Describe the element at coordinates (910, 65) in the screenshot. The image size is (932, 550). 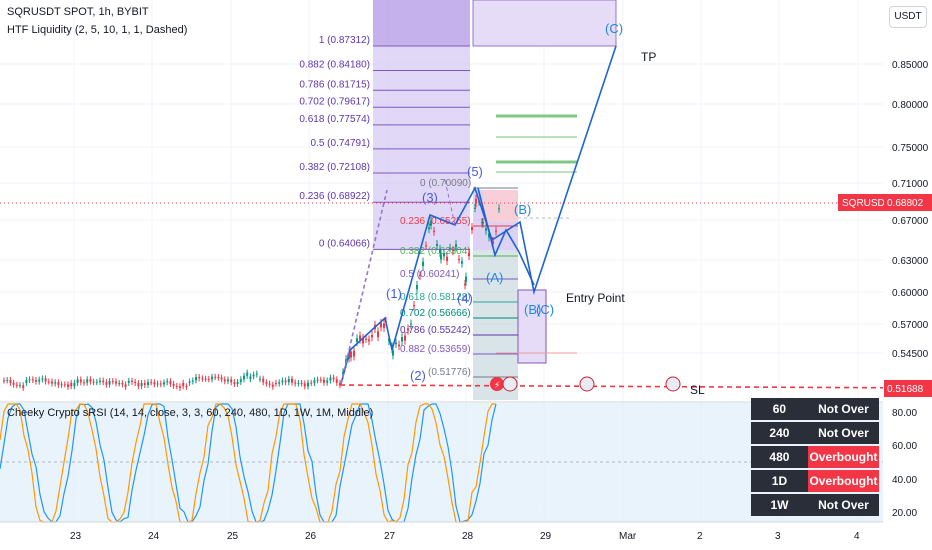
I see `price-tick: 0.85000` at that location.